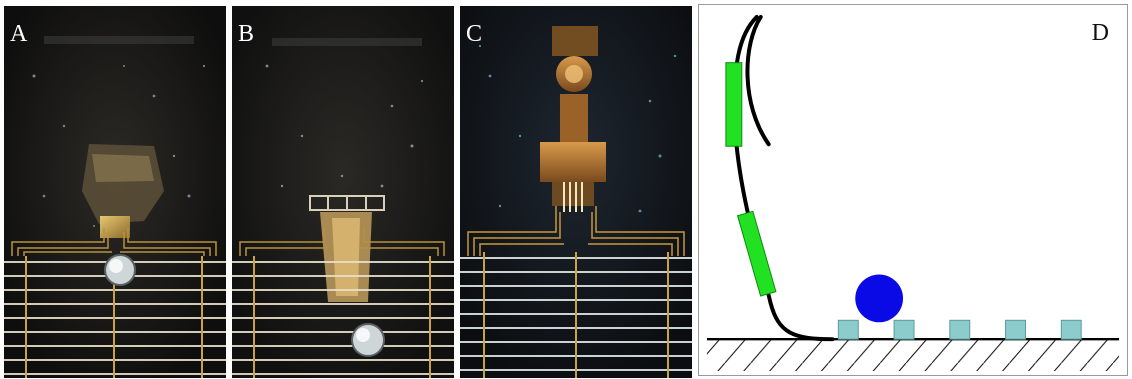  I want to click on panel-label-c: C, so click(474, 34).